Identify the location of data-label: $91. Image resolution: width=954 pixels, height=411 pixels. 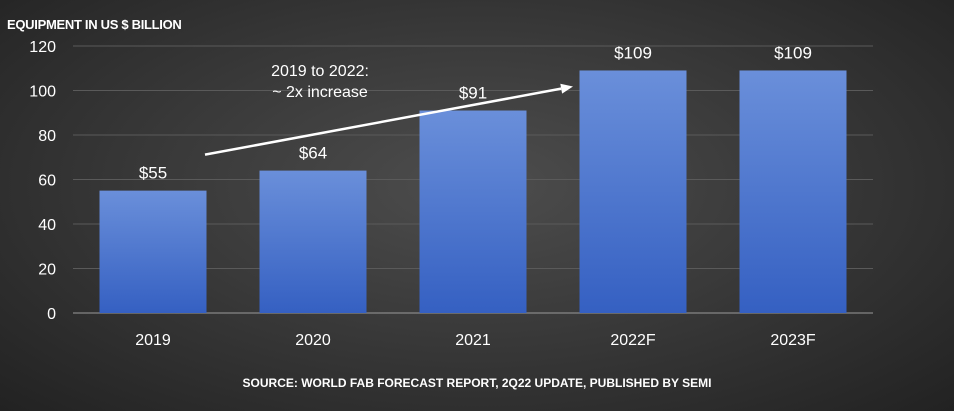
(473, 93).